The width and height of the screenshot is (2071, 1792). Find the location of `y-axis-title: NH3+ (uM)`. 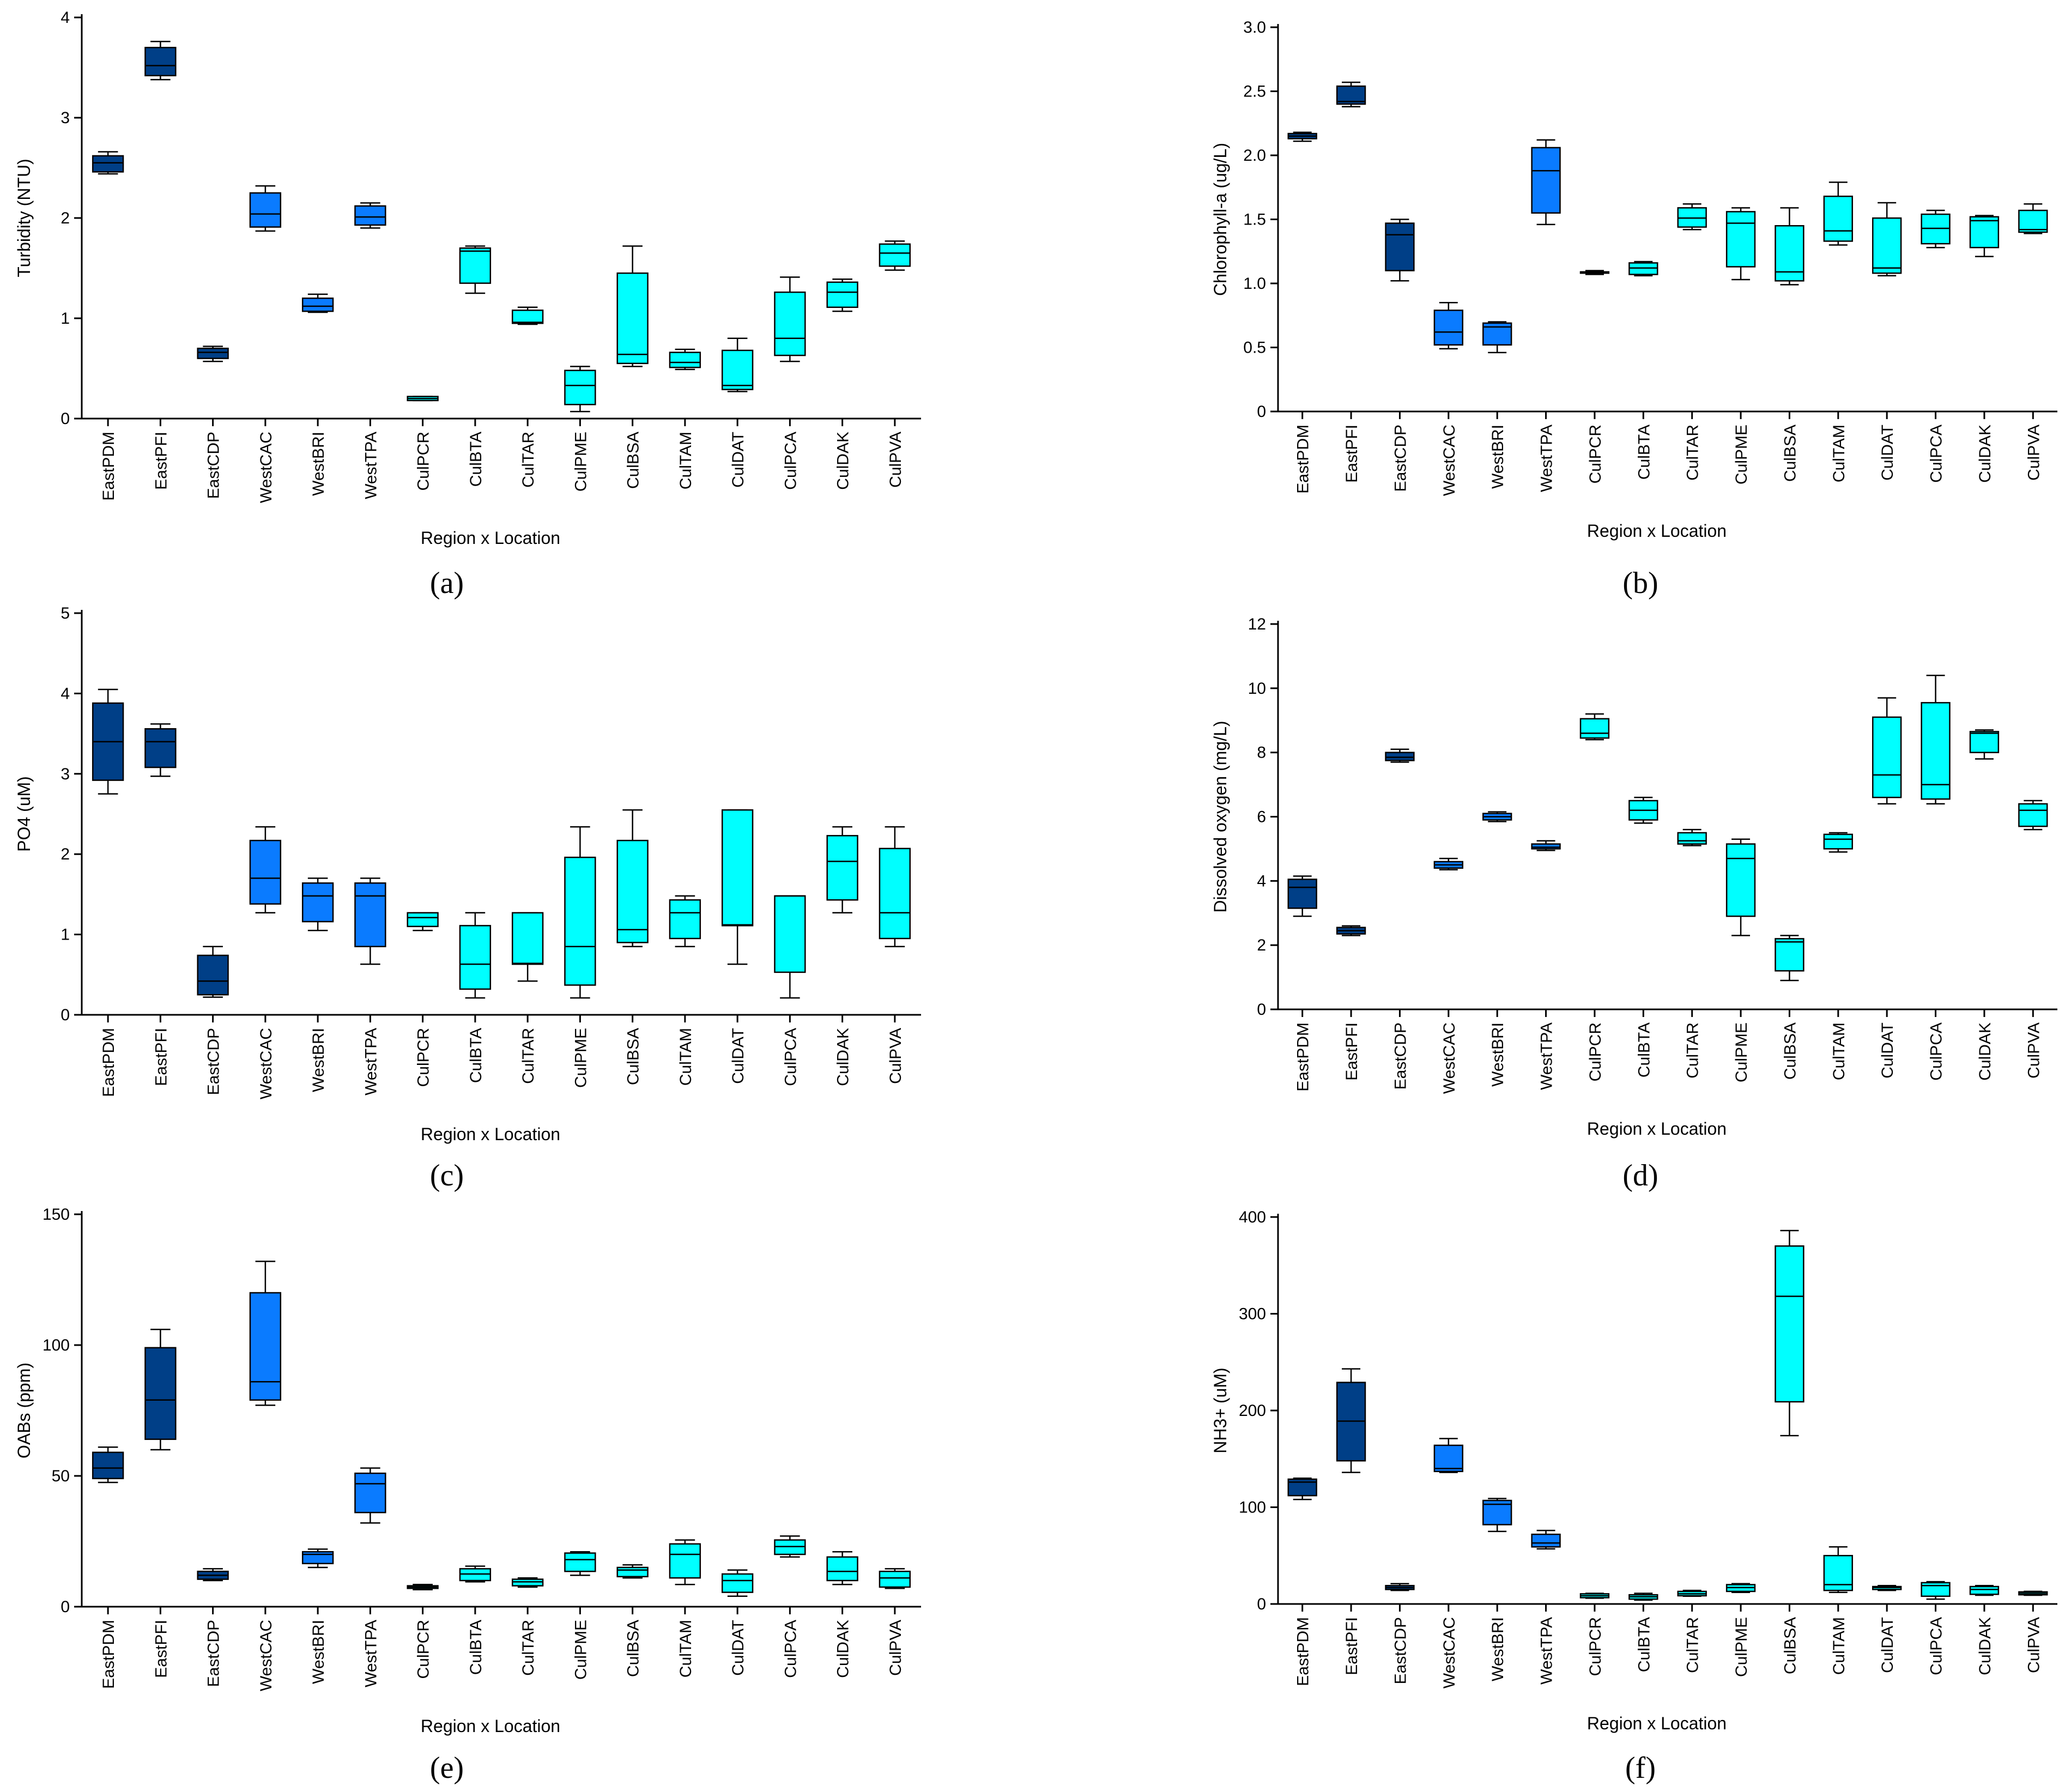

y-axis-title: NH3+ (uM) is located at coordinates (1220, 1410).